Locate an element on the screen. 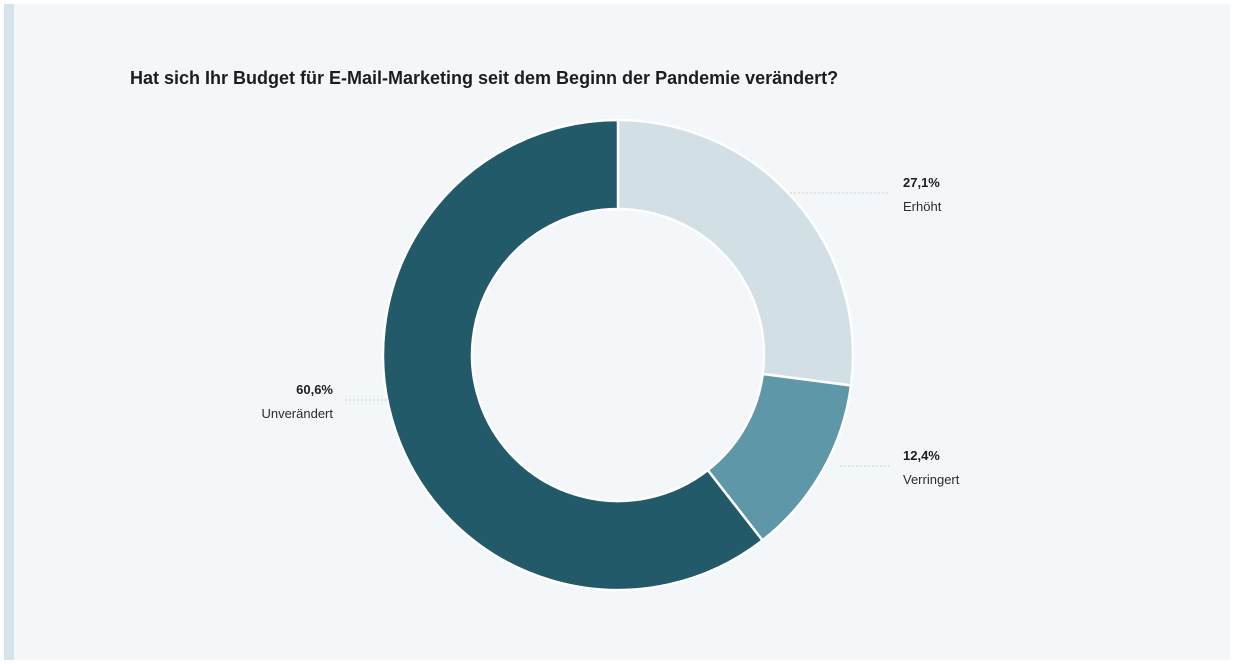 This screenshot has height=664, width=1235. data-label-category: Verringert is located at coordinates (931, 479).